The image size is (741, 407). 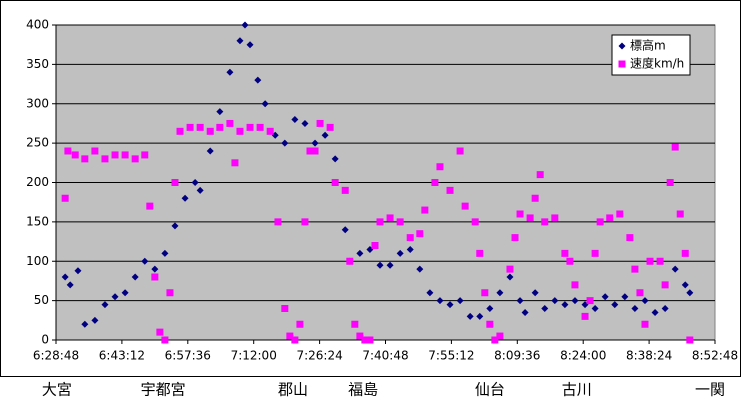 I want to click on station-label: 一関, so click(x=710, y=390).